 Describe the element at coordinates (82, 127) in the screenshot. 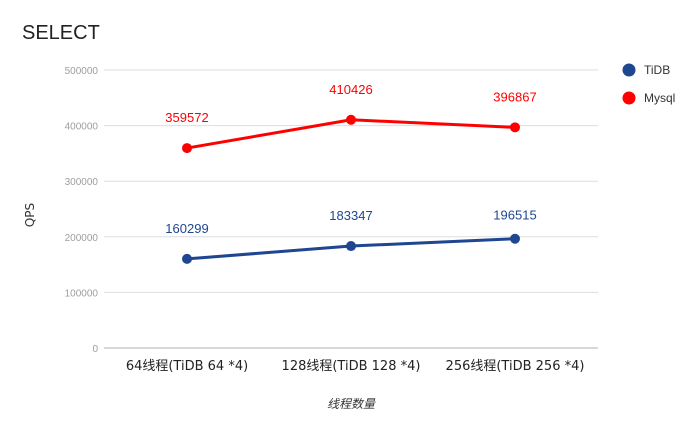

I see `y-tick-label: 400000` at that location.